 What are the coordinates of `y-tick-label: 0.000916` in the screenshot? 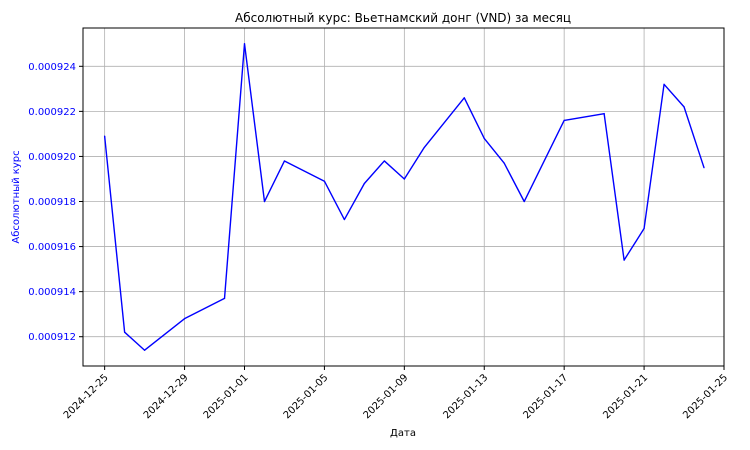 It's located at (52, 247).